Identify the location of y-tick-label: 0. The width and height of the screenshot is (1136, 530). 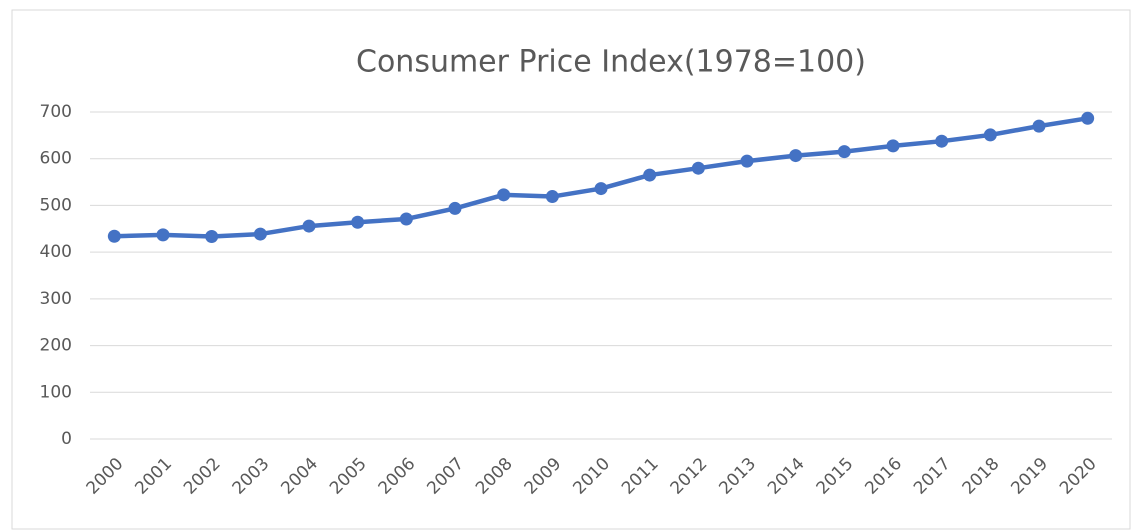
(66, 439).